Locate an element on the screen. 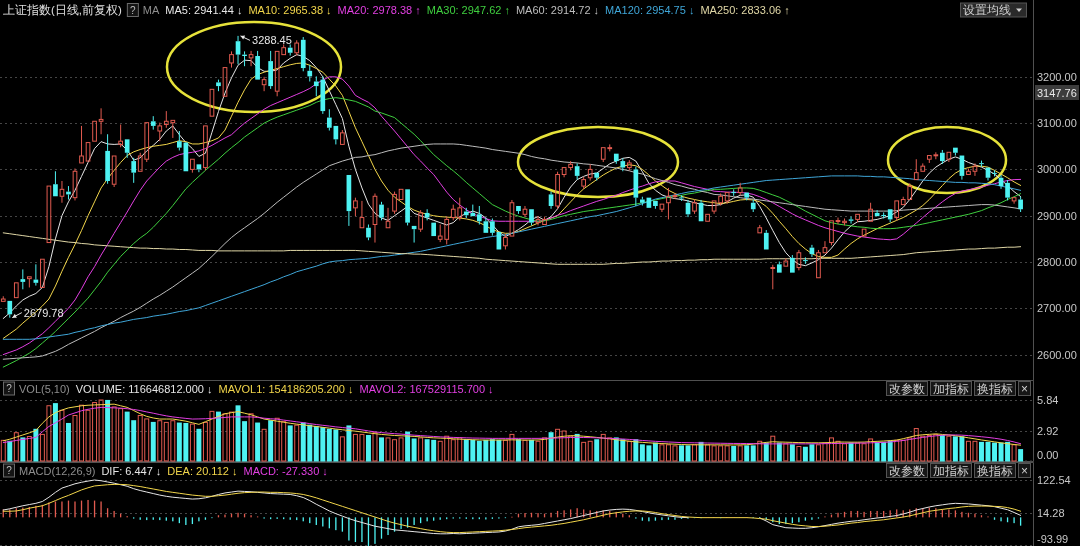 The width and height of the screenshot is (1080, 546). y-tick-label: 3200.00 is located at coordinates (1057, 76).